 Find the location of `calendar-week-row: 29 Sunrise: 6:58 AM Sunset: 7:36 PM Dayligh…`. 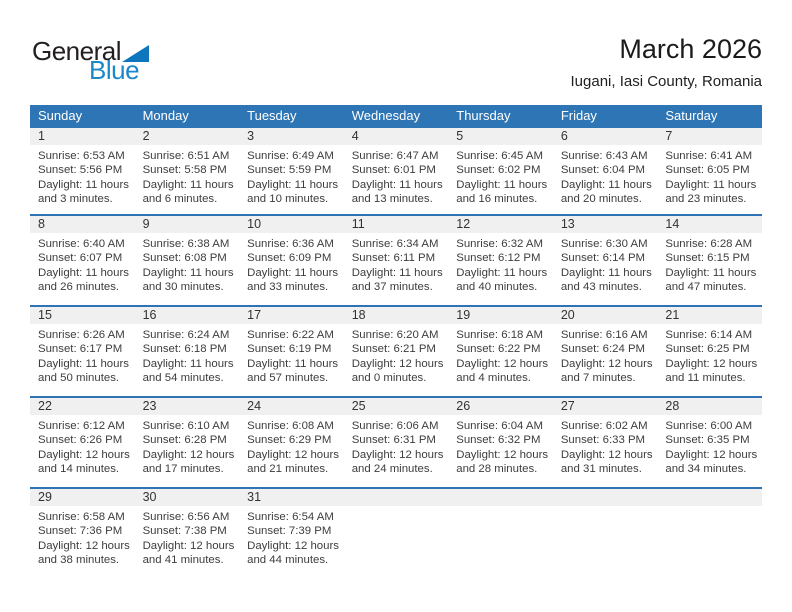

calendar-week-row: 29 Sunrise: 6:58 AM Sunset: 7:36 PM Dayligh… is located at coordinates (396, 533).